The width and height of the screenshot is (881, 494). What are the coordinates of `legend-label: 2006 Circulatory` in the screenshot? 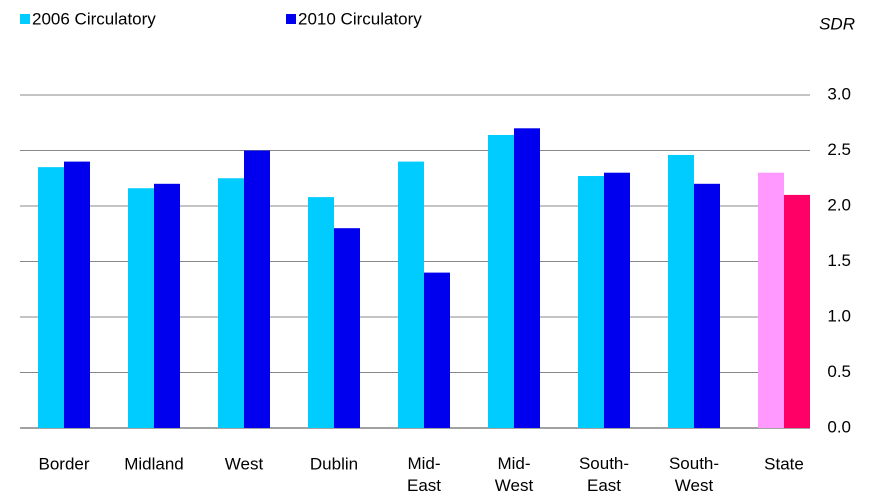 It's located at (94, 18).